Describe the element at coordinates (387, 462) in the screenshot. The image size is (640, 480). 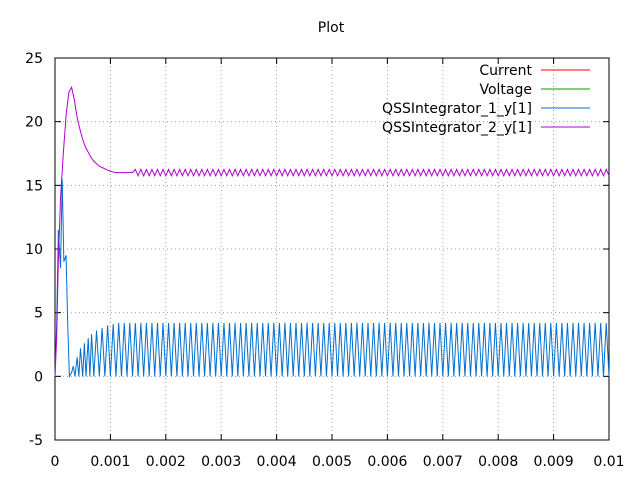
I see `x-tick-label: 0.006` at that location.